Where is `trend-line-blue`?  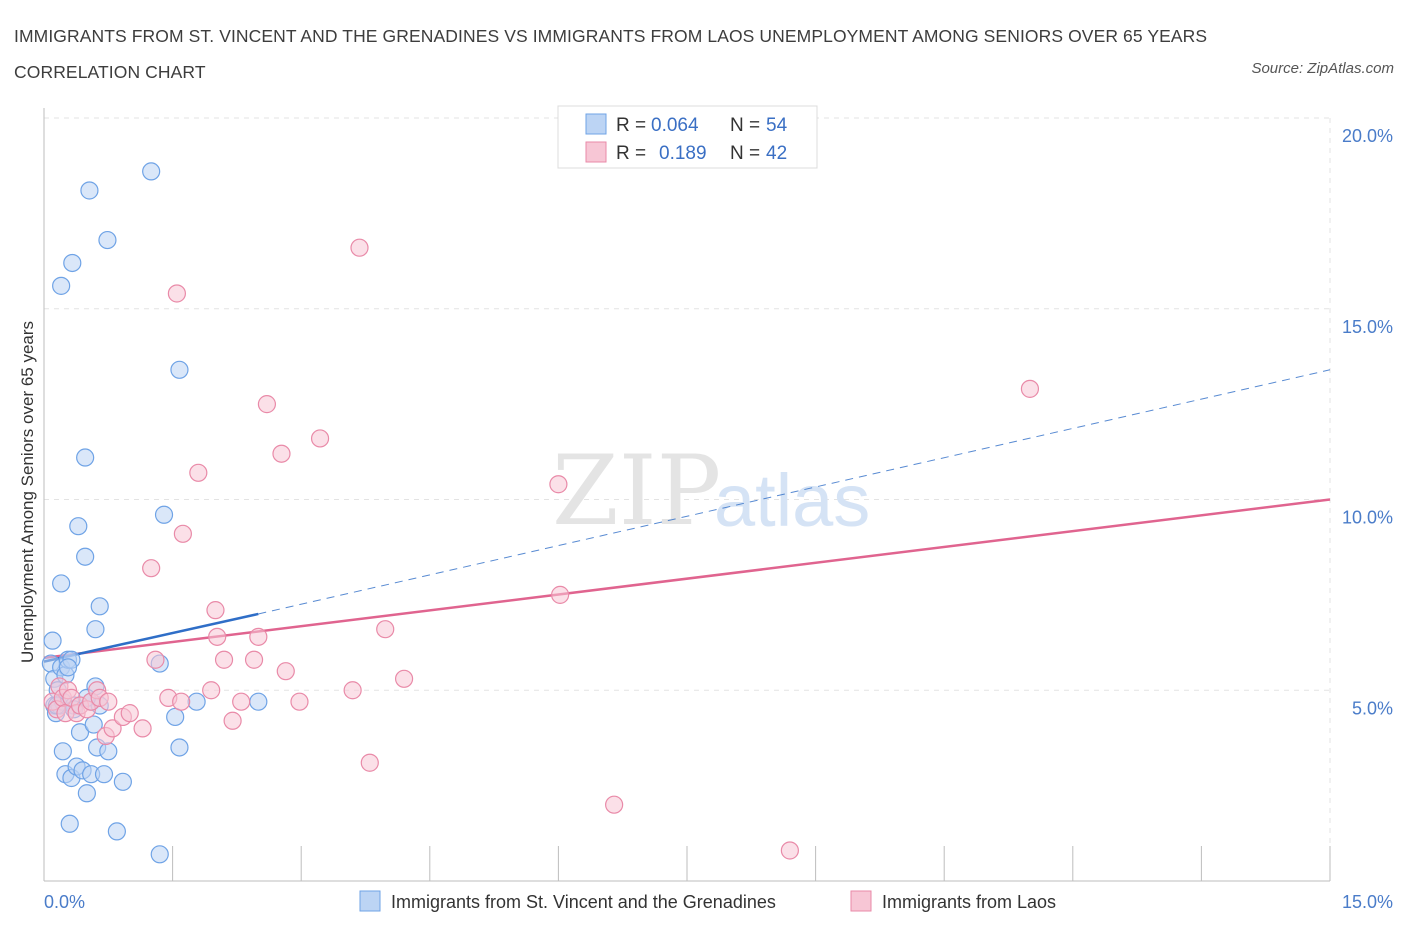
trend-line-blue is located at coordinates (151, 637).